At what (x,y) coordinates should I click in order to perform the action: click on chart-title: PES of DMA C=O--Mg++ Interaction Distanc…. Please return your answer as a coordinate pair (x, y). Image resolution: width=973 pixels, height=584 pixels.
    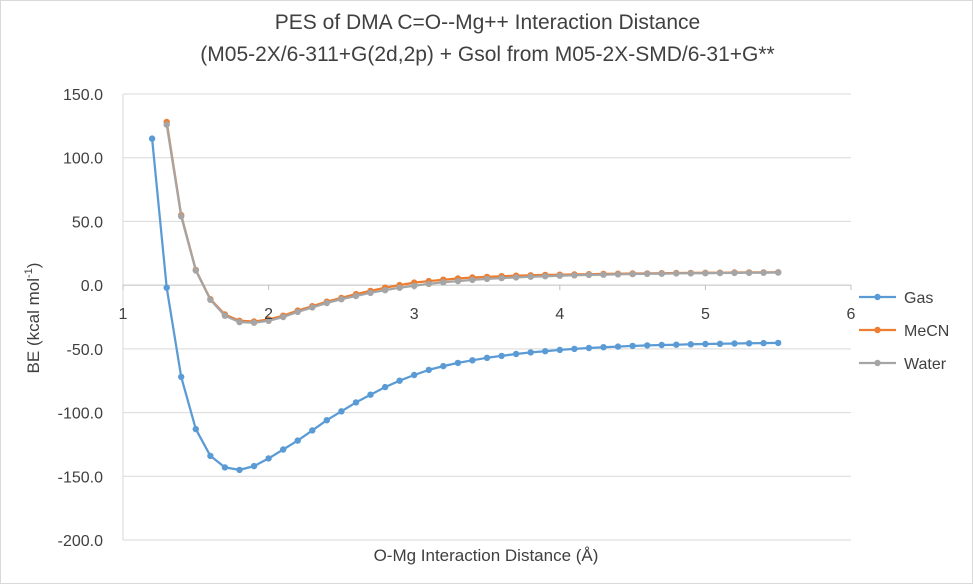
    Looking at the image, I should click on (487, 22).